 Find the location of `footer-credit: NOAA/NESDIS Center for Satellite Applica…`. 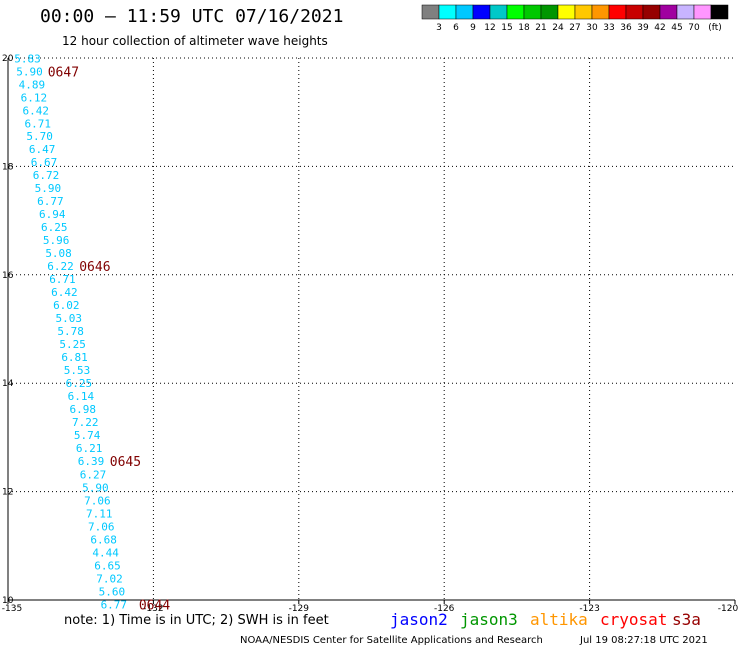

footer-credit: NOAA/NESDIS Center for Satellite Applica… is located at coordinates (391, 640).